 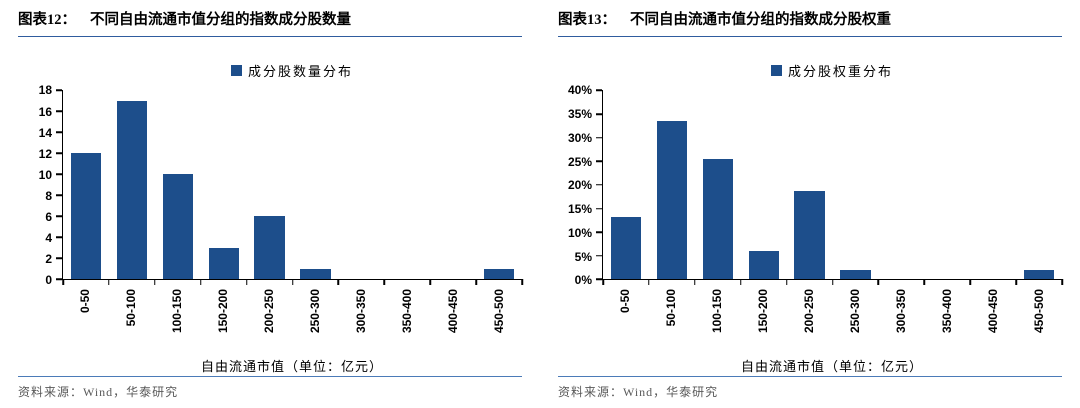 I want to click on y-tick-label: 14, so click(x=45, y=132).